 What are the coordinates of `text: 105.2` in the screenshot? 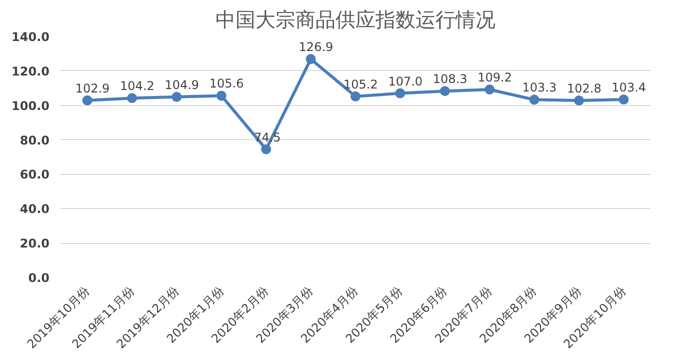 It's located at (361, 84).